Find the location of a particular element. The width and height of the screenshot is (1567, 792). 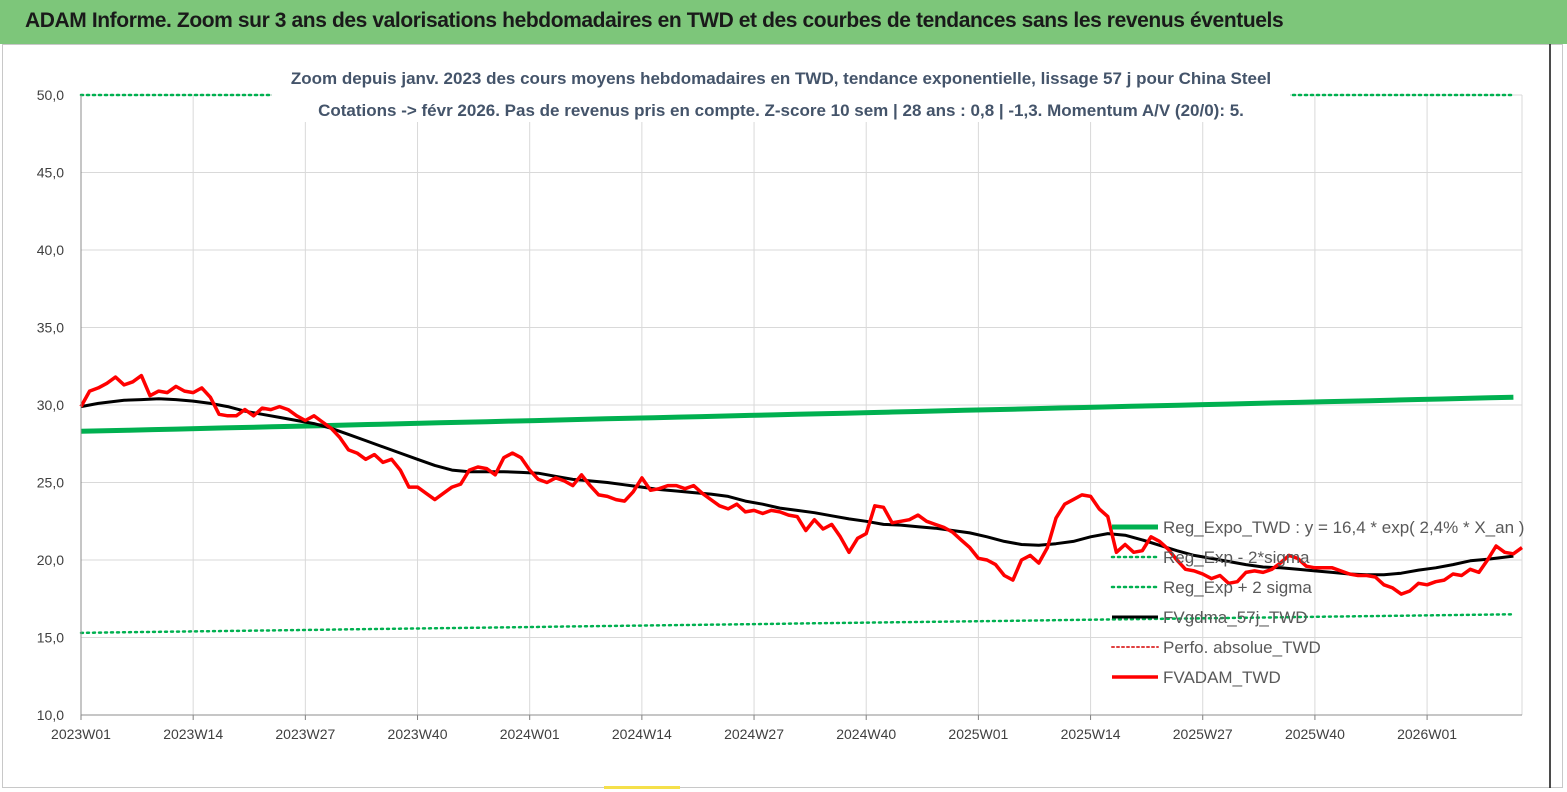

y-tick-label: 45,0 is located at coordinates (50, 173).